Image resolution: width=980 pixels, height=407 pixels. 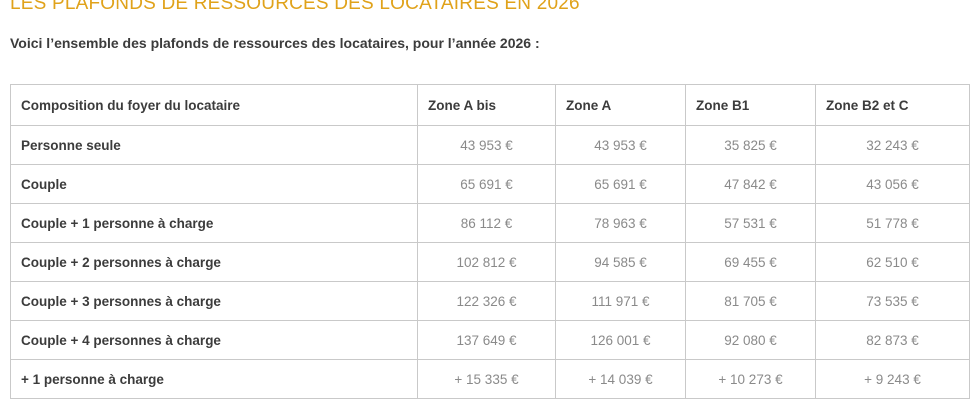 What do you see at coordinates (620, 145) in the screenshot?
I see `cell-zone-a: 43 953 €` at bounding box center [620, 145].